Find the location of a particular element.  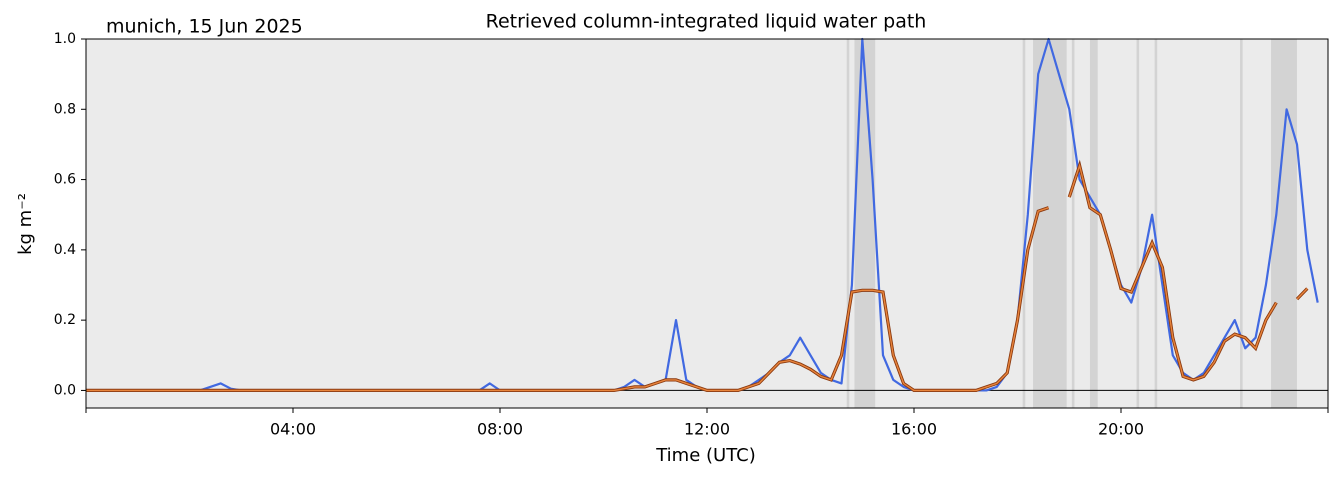

y-tick-label: 0.6 is located at coordinates (65, 180).